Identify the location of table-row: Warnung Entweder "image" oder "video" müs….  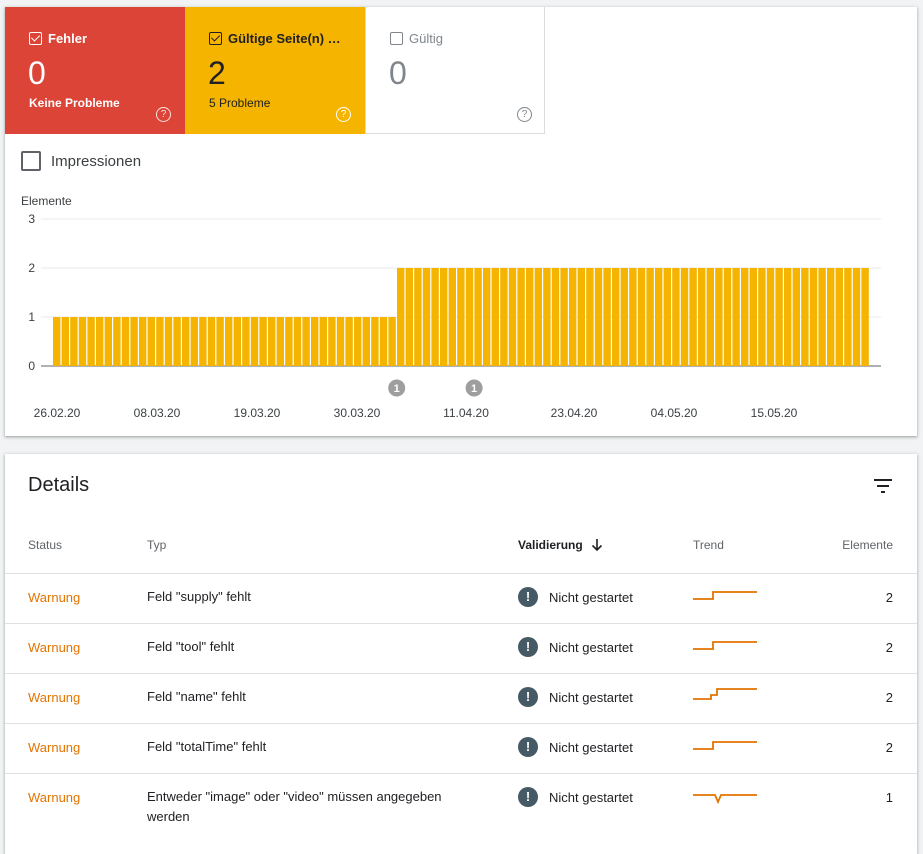
(461, 798).